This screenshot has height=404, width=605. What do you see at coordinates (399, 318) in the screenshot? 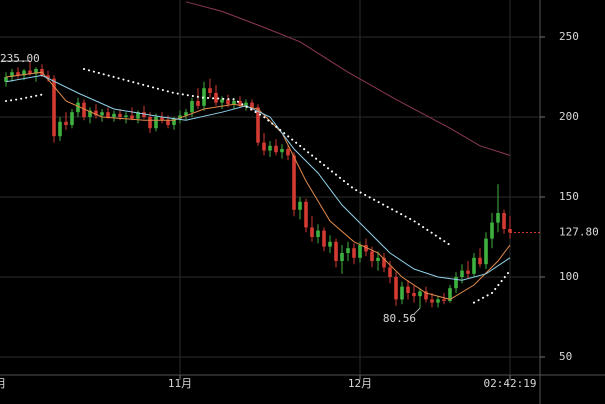
I see `low-label: 80.56` at bounding box center [399, 318].